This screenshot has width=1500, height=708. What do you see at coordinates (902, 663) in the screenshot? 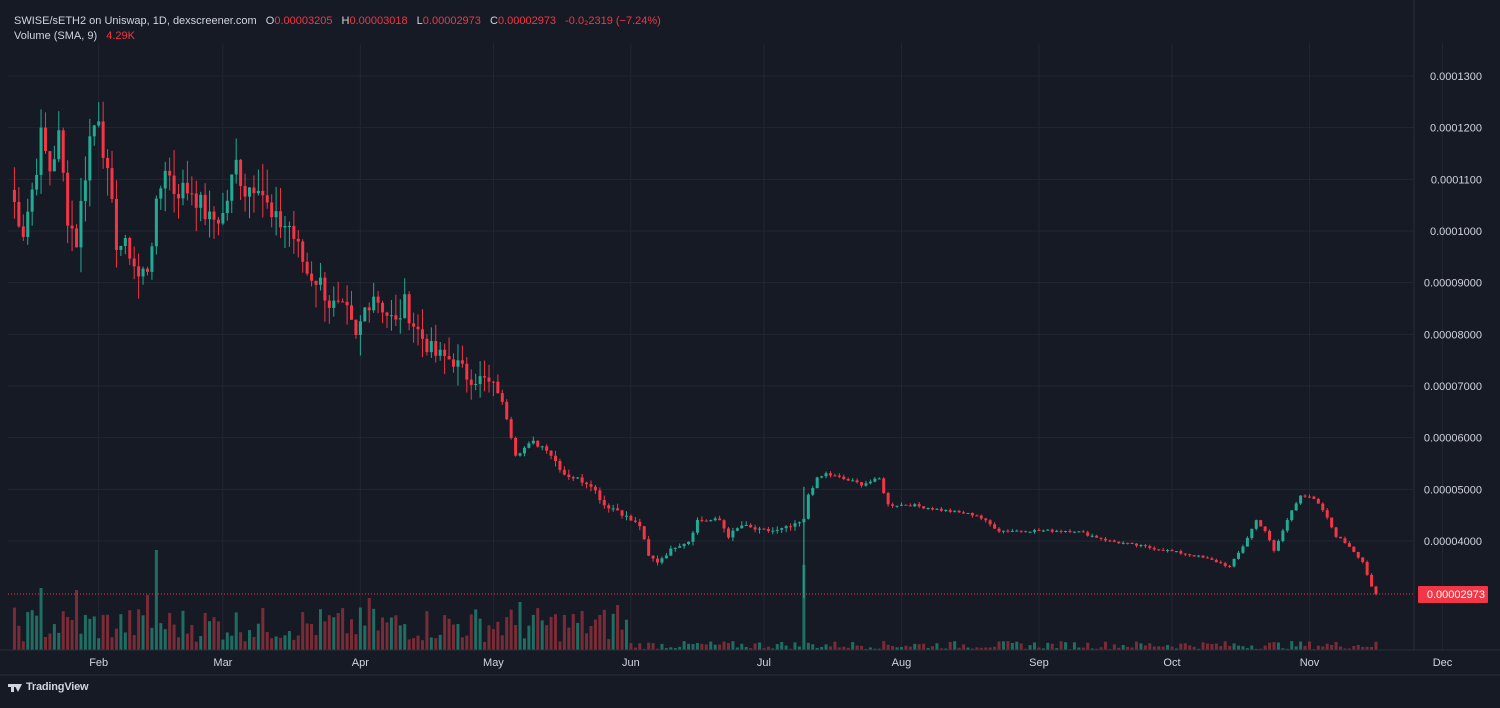
I see `x-tick-label: Aug` at bounding box center [902, 663].